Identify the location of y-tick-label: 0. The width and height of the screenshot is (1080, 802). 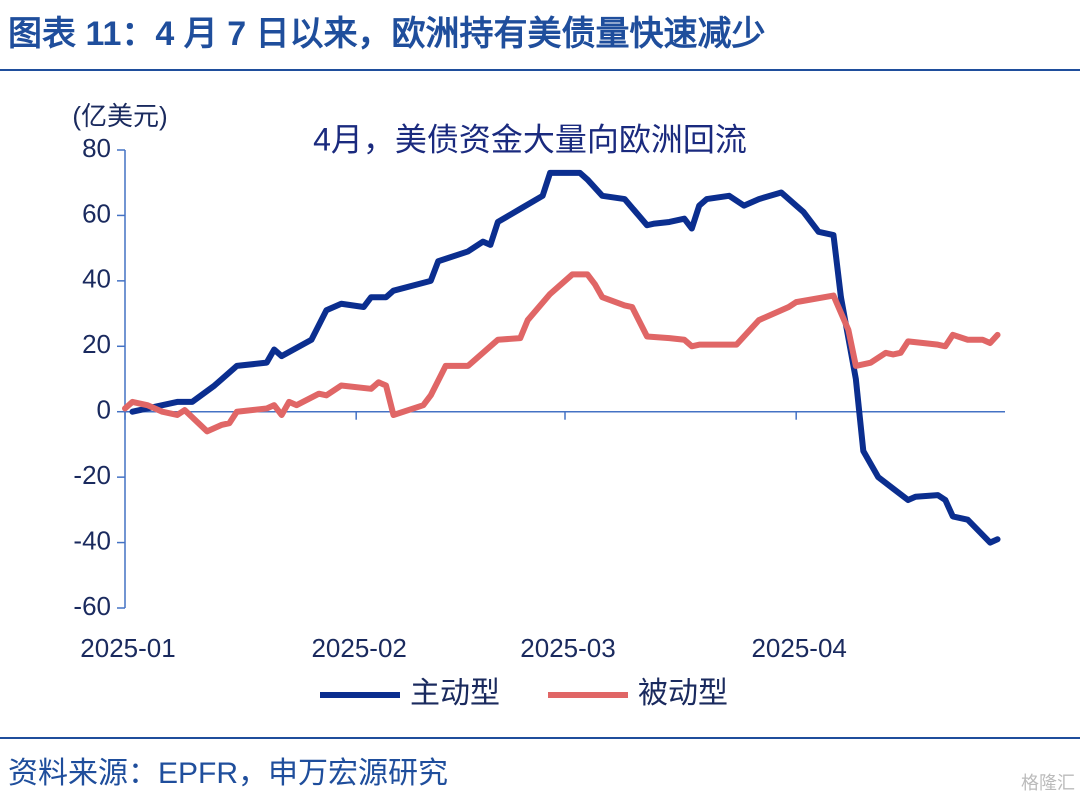
(104, 410).